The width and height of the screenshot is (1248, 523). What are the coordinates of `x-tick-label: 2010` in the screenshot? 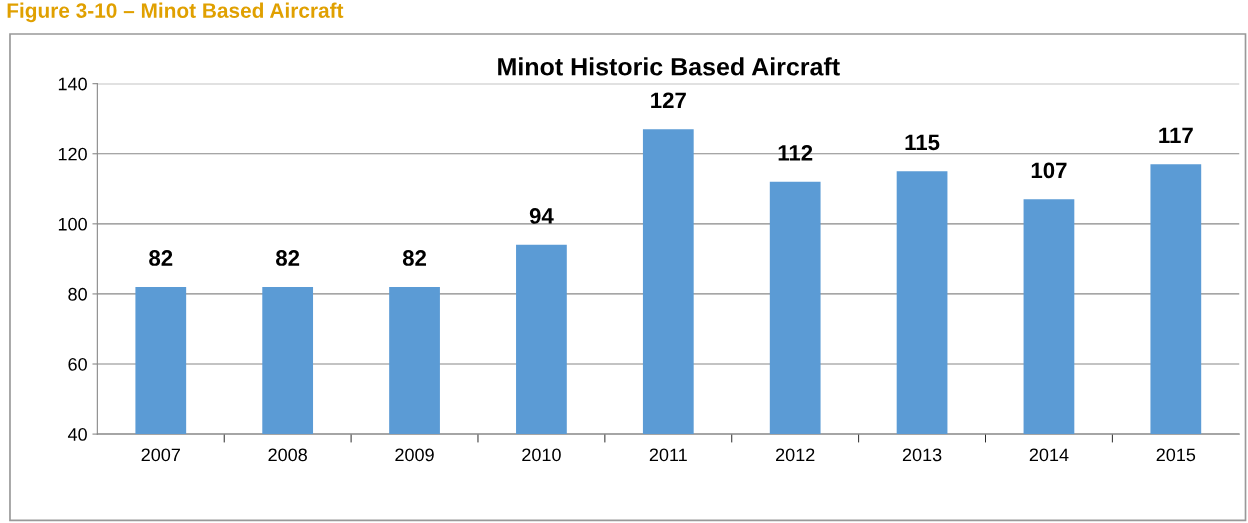 It's located at (541, 455).